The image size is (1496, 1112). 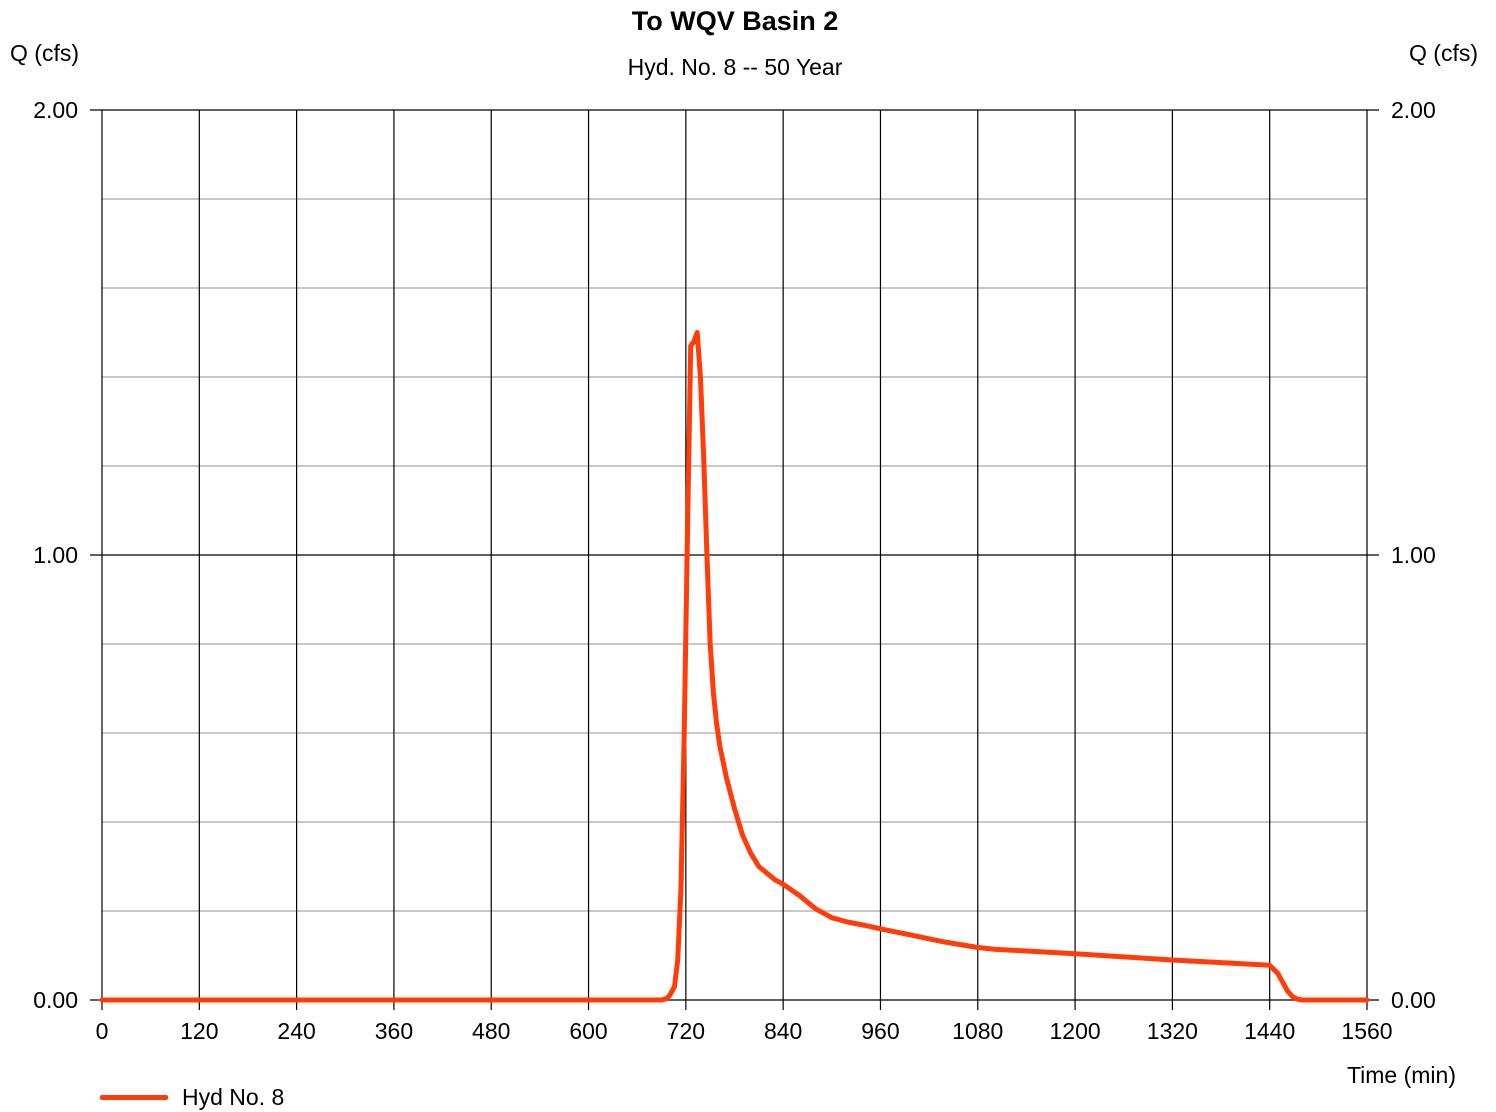 I want to click on legend-swatch, so click(x=134, y=1097).